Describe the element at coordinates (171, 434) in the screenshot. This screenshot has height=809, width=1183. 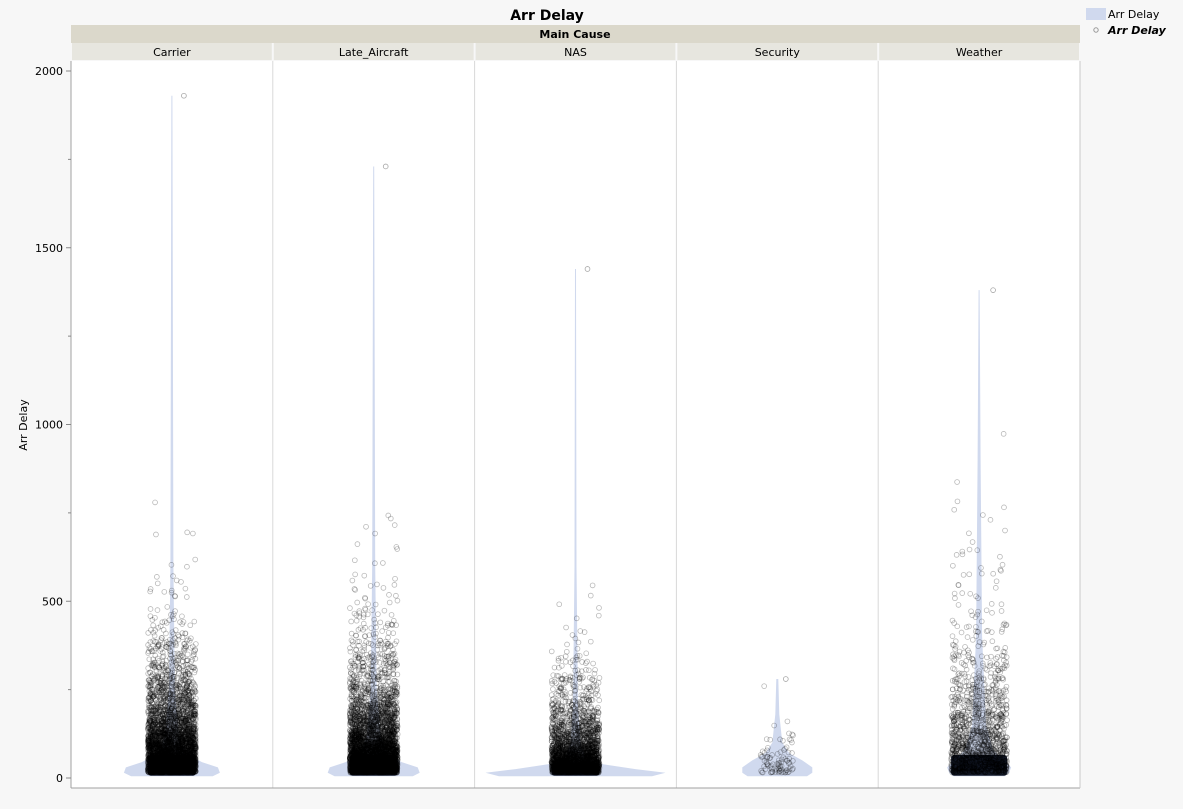
I see `panel-carrier` at that location.